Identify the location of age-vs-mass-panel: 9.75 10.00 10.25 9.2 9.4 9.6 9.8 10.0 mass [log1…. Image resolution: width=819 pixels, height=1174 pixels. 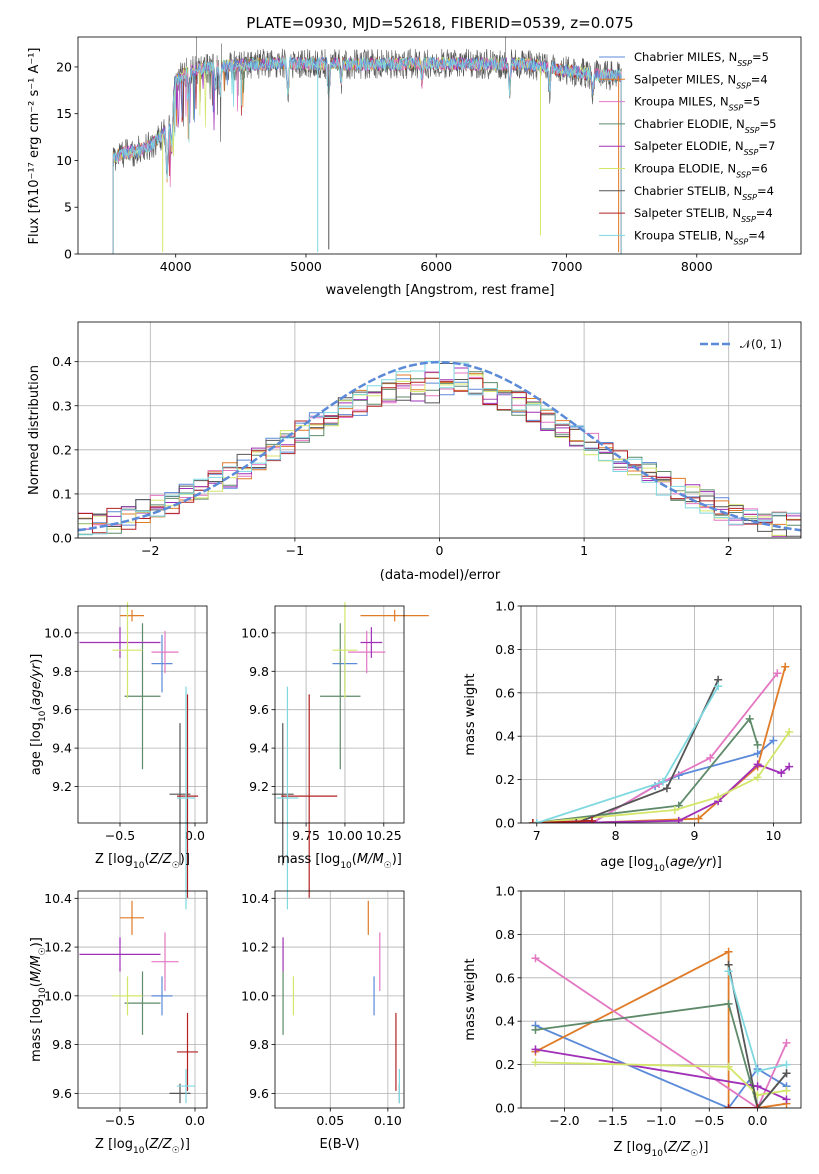
(335, 756).